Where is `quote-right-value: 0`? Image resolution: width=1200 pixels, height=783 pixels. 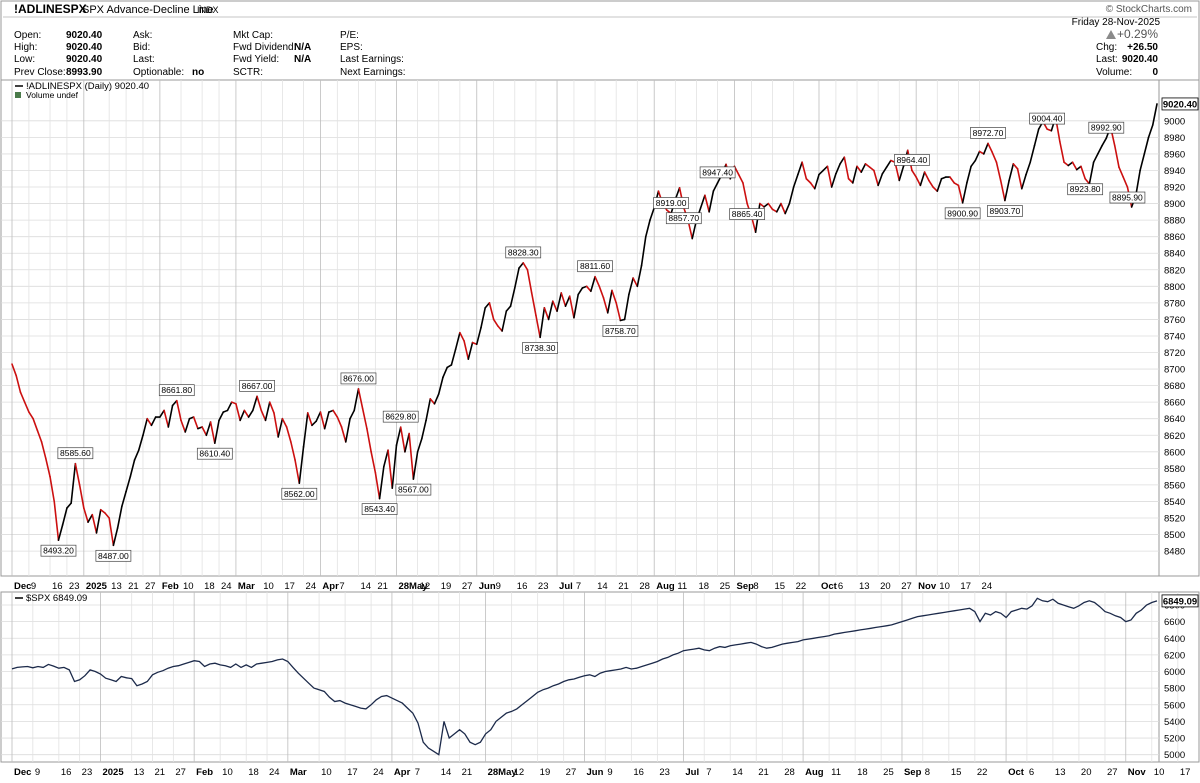
quote-right-value: 0 is located at coordinates (1155, 72).